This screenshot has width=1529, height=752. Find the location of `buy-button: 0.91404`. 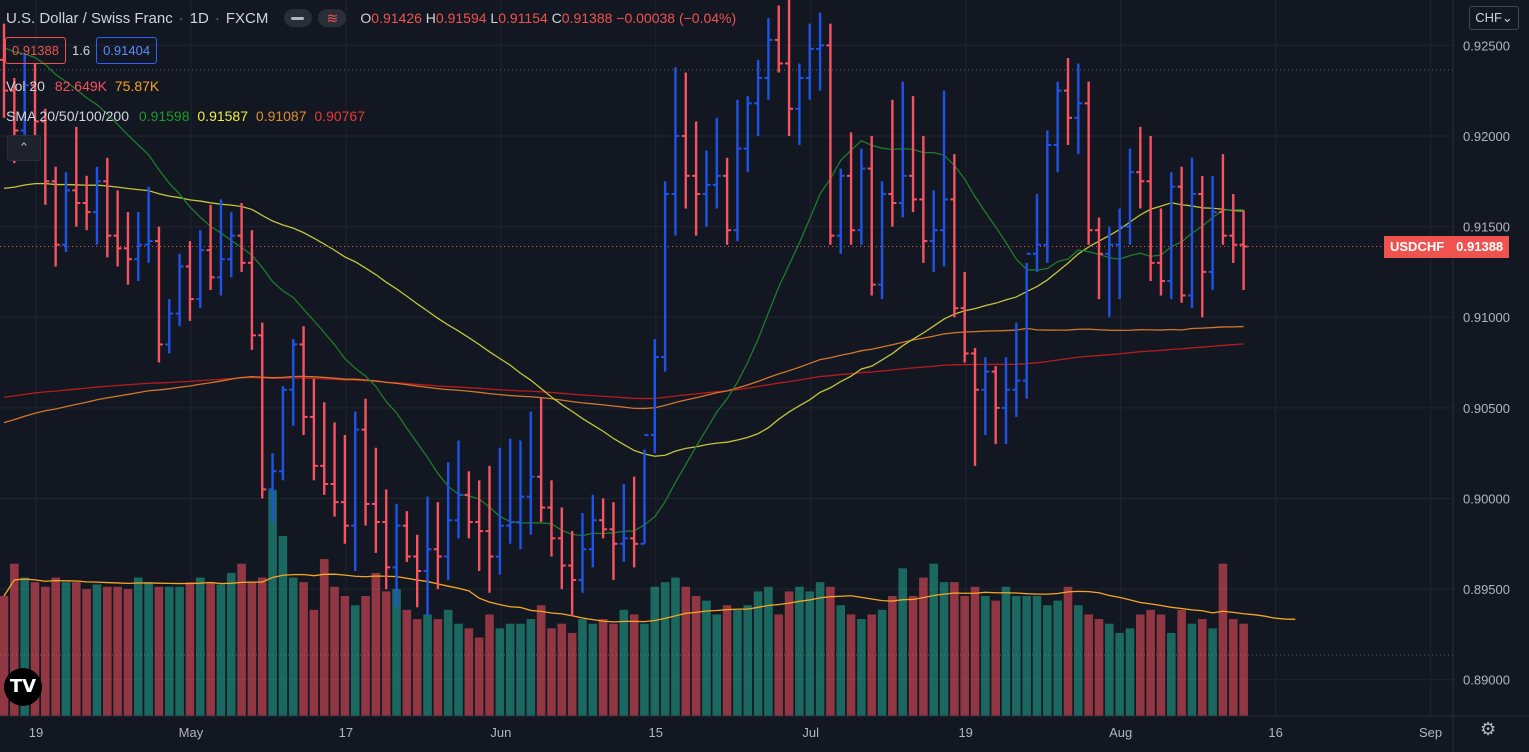

buy-button: 0.91404 is located at coordinates (127, 50).